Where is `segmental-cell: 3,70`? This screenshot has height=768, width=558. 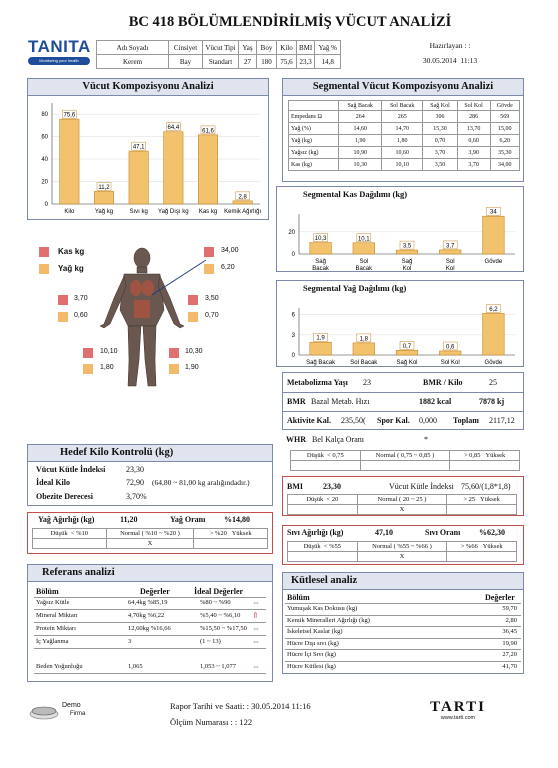
segmental-cell: 3,70 is located at coordinates (473, 164).